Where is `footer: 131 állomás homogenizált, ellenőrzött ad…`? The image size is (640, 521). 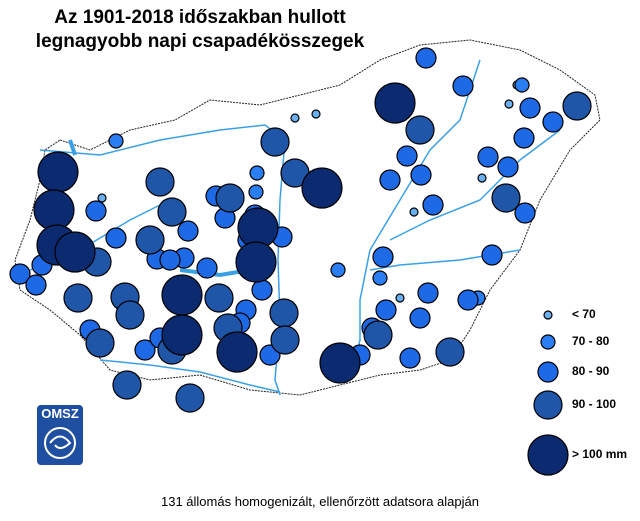 footer: 131 állomás homogenizált, ellenőrzött ad… is located at coordinates (320, 501).